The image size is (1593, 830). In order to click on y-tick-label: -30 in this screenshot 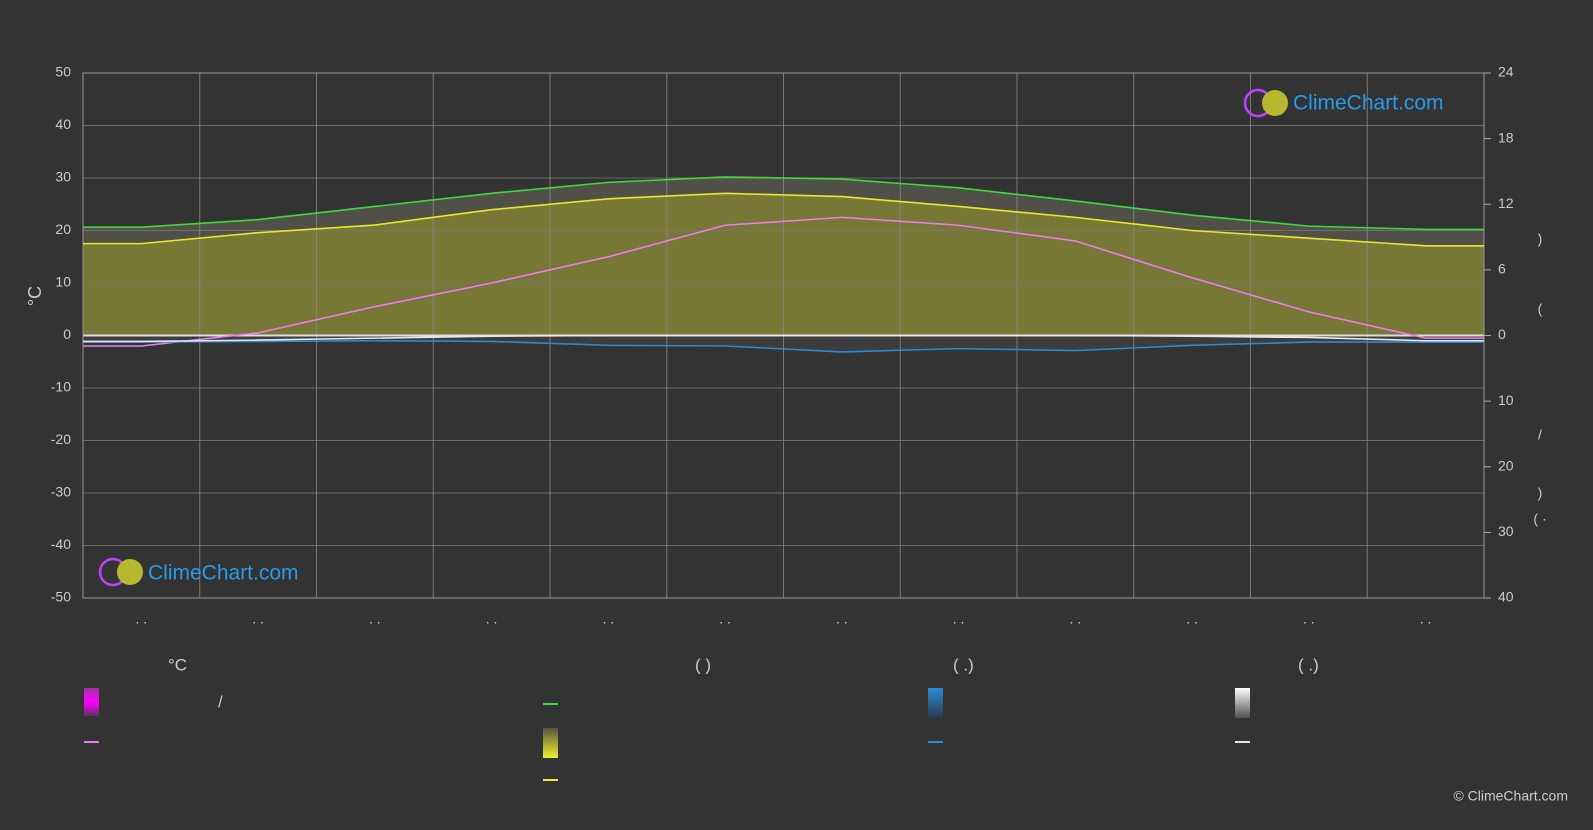, I will do `click(61, 492)`.